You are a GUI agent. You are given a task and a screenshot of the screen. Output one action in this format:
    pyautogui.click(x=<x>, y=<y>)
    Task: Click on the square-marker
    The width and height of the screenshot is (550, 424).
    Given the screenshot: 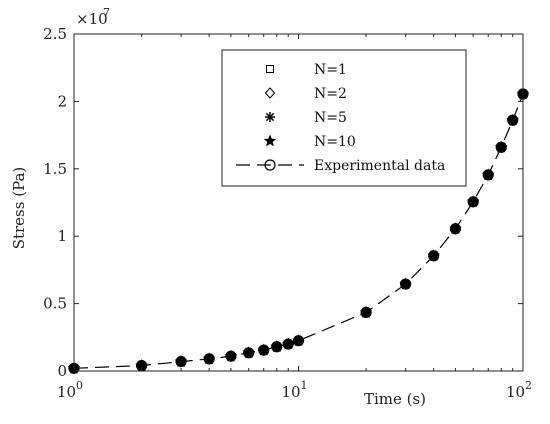 What is the action you would take?
    pyautogui.click(x=270, y=69)
    